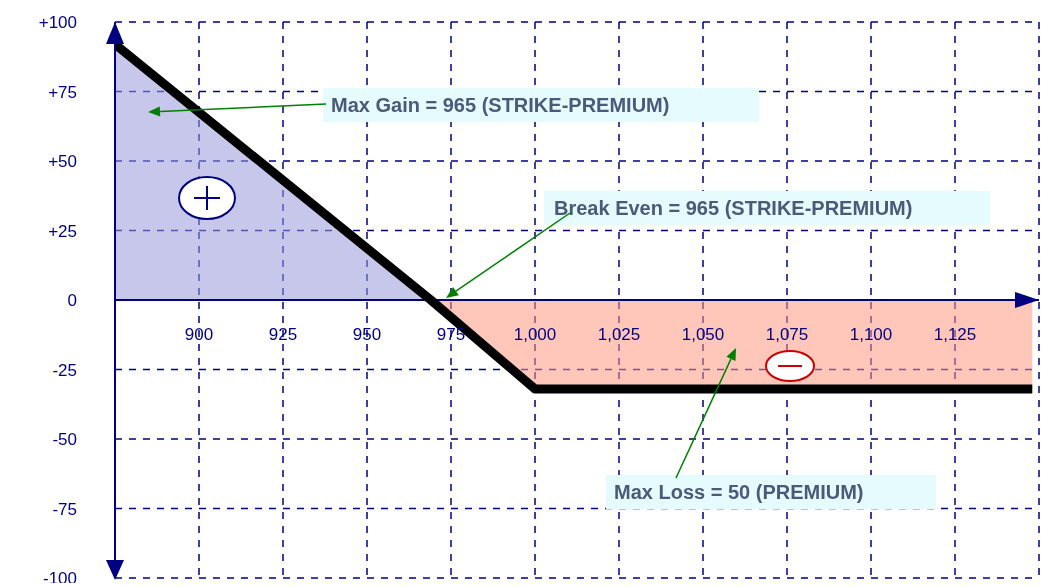  I want to click on y-tick-label: 0, so click(72, 301).